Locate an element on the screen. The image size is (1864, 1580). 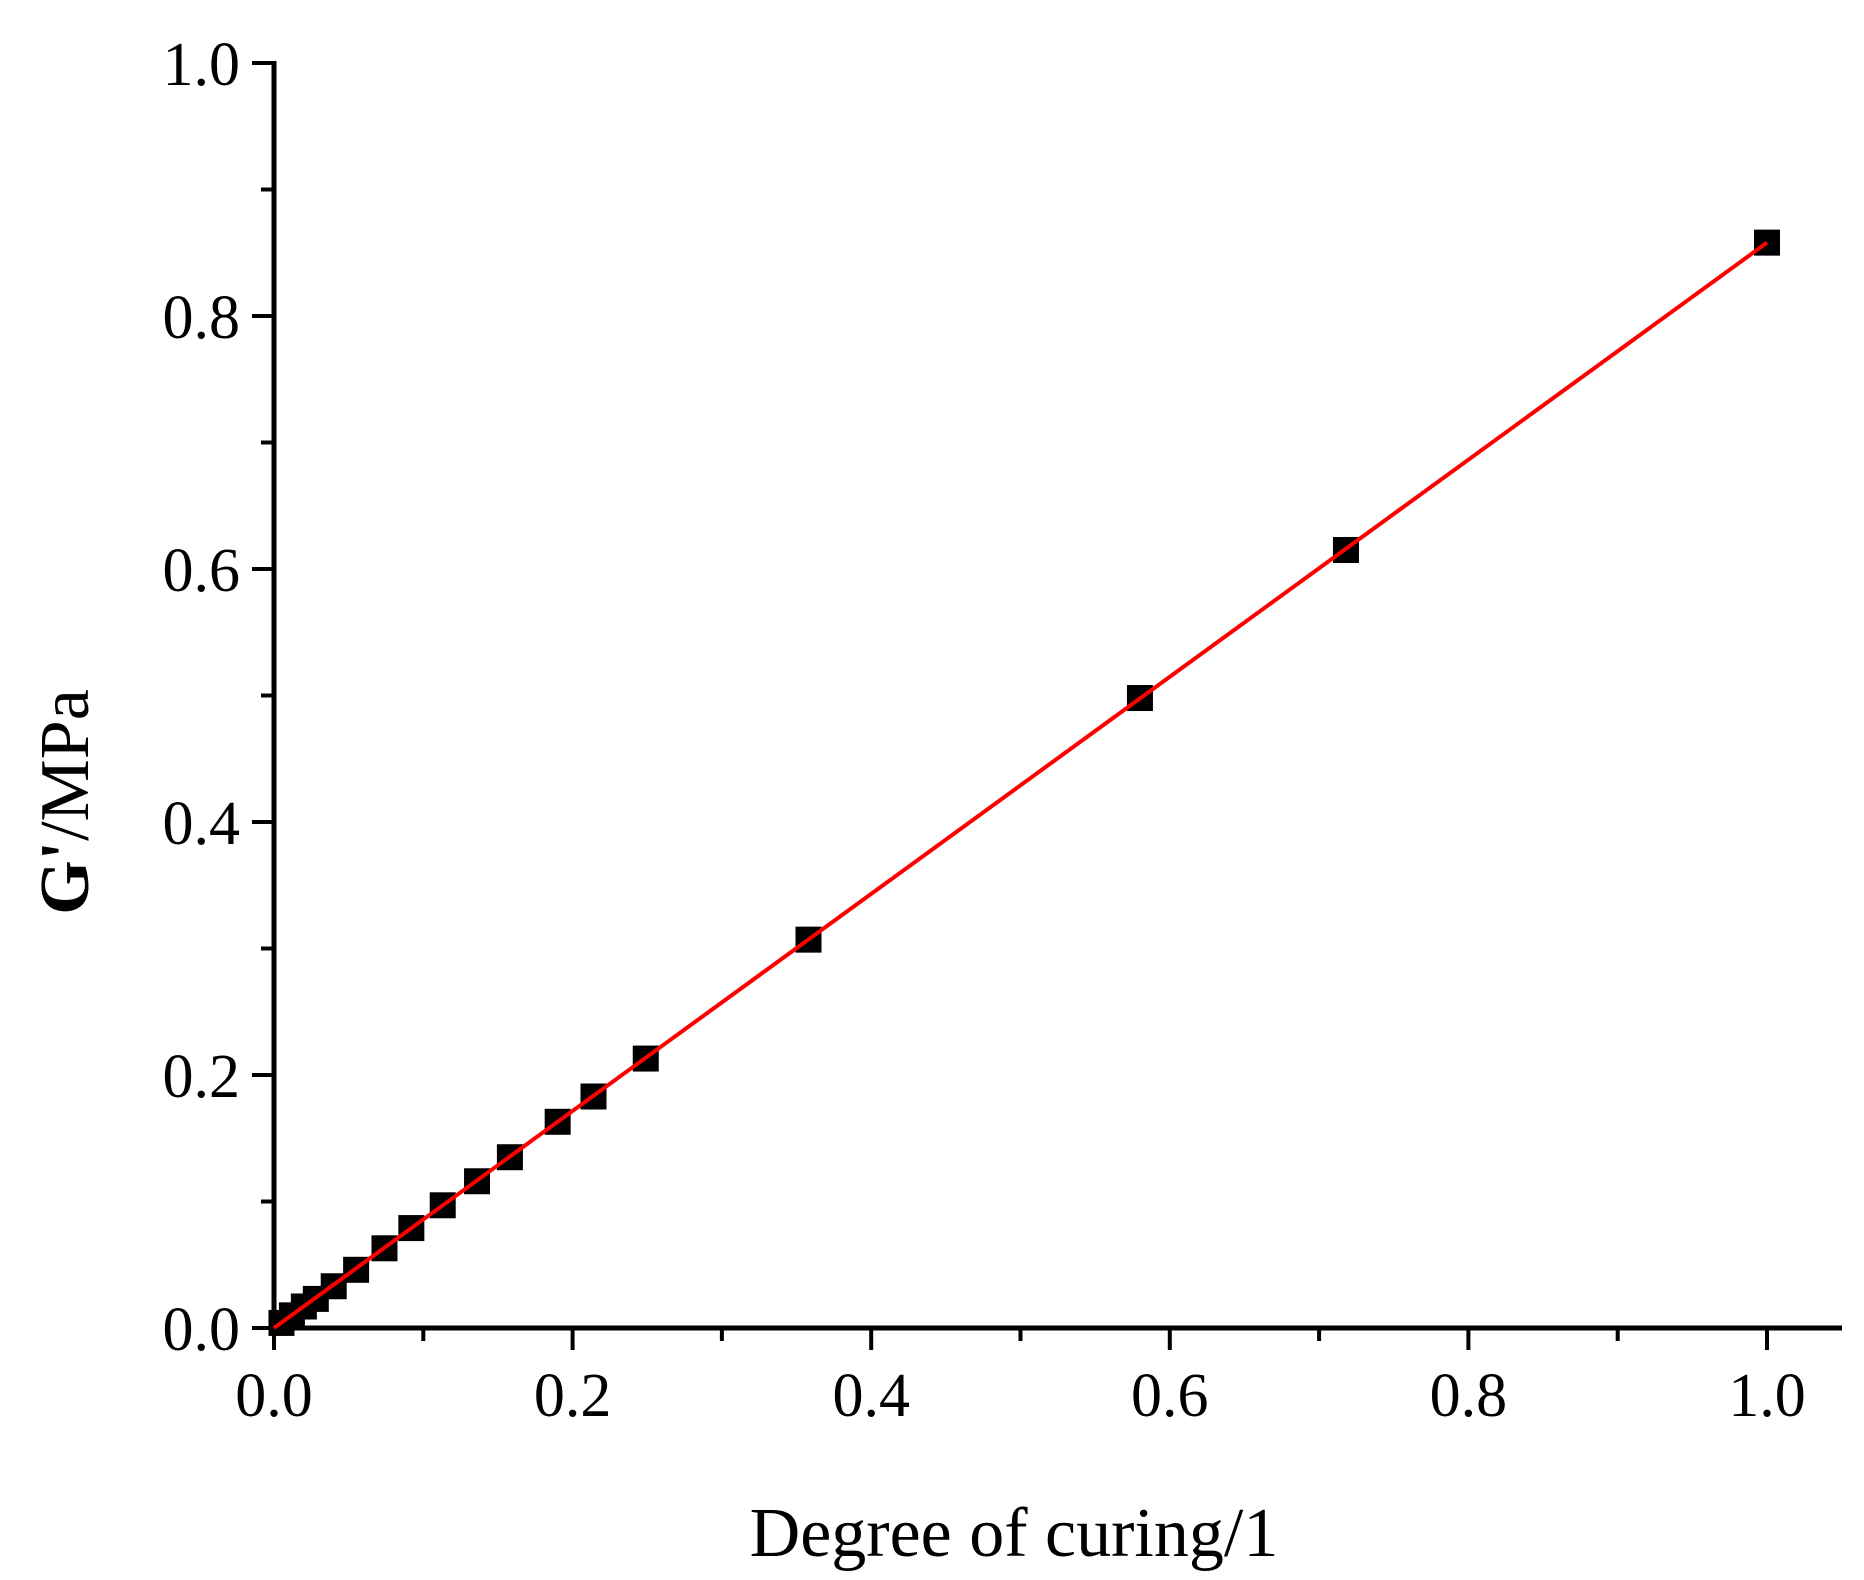
x-tick-label: 0.4 is located at coordinates (871, 1396).